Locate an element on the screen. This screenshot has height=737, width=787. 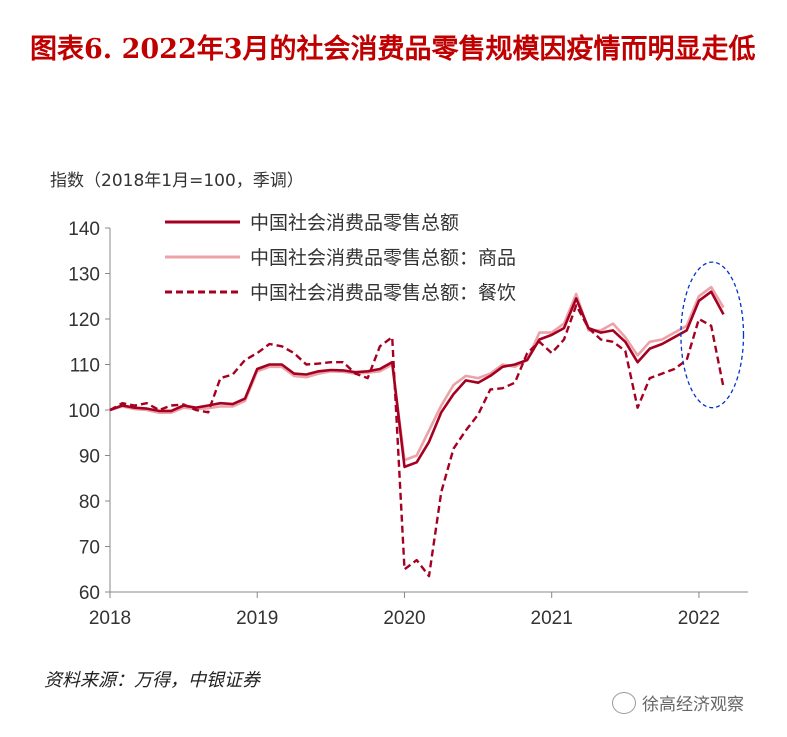
x-tick-label: 2022 is located at coordinates (699, 618).